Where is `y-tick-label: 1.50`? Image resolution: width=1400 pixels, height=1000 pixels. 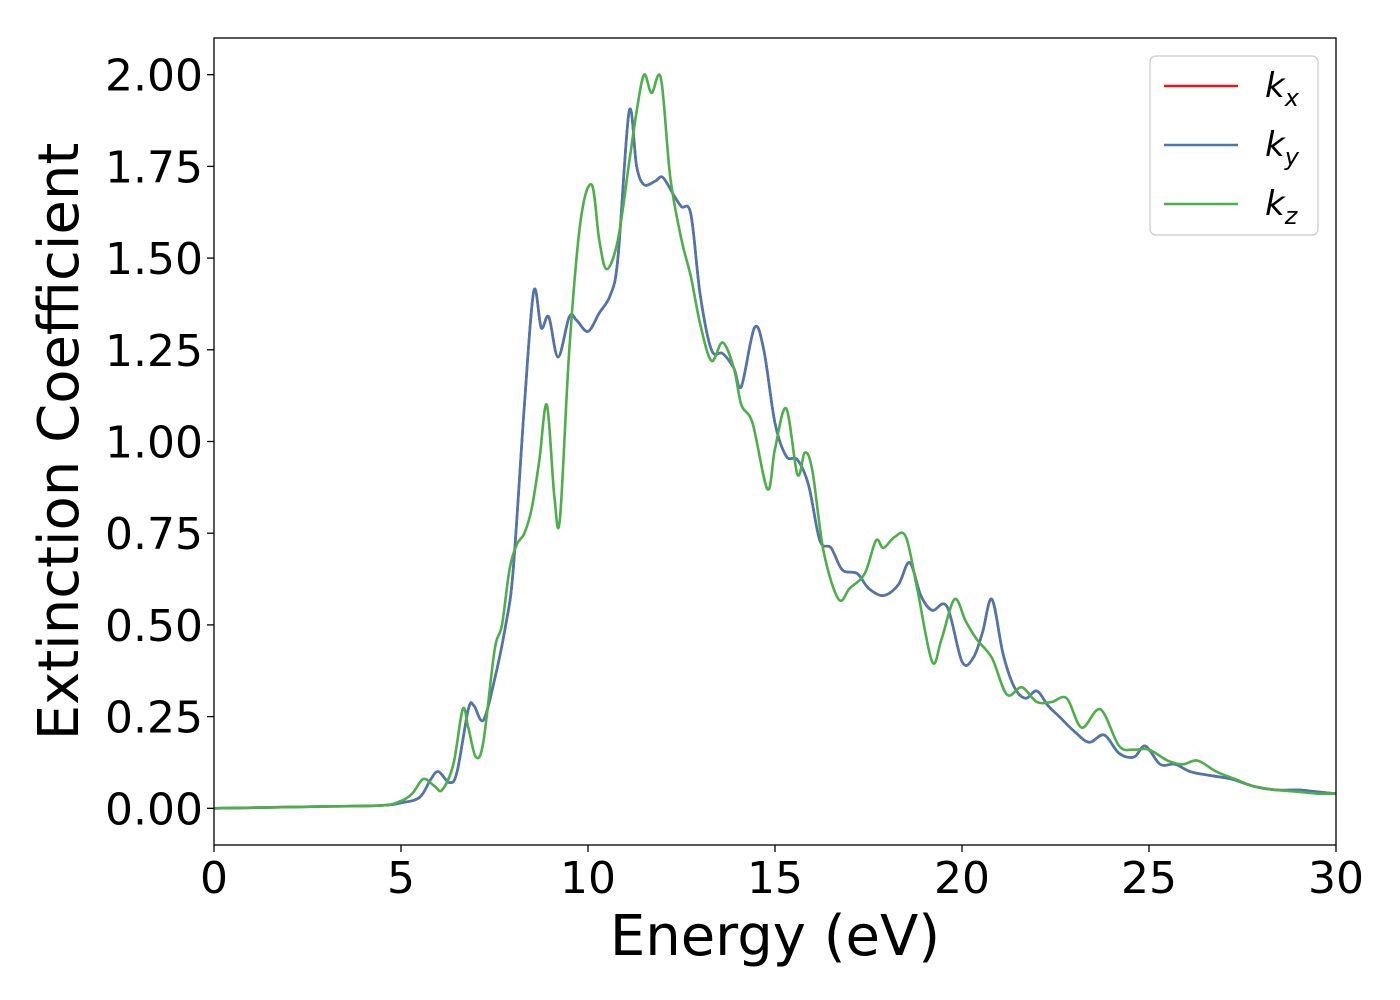 y-tick-label: 1.50 is located at coordinates (154, 259).